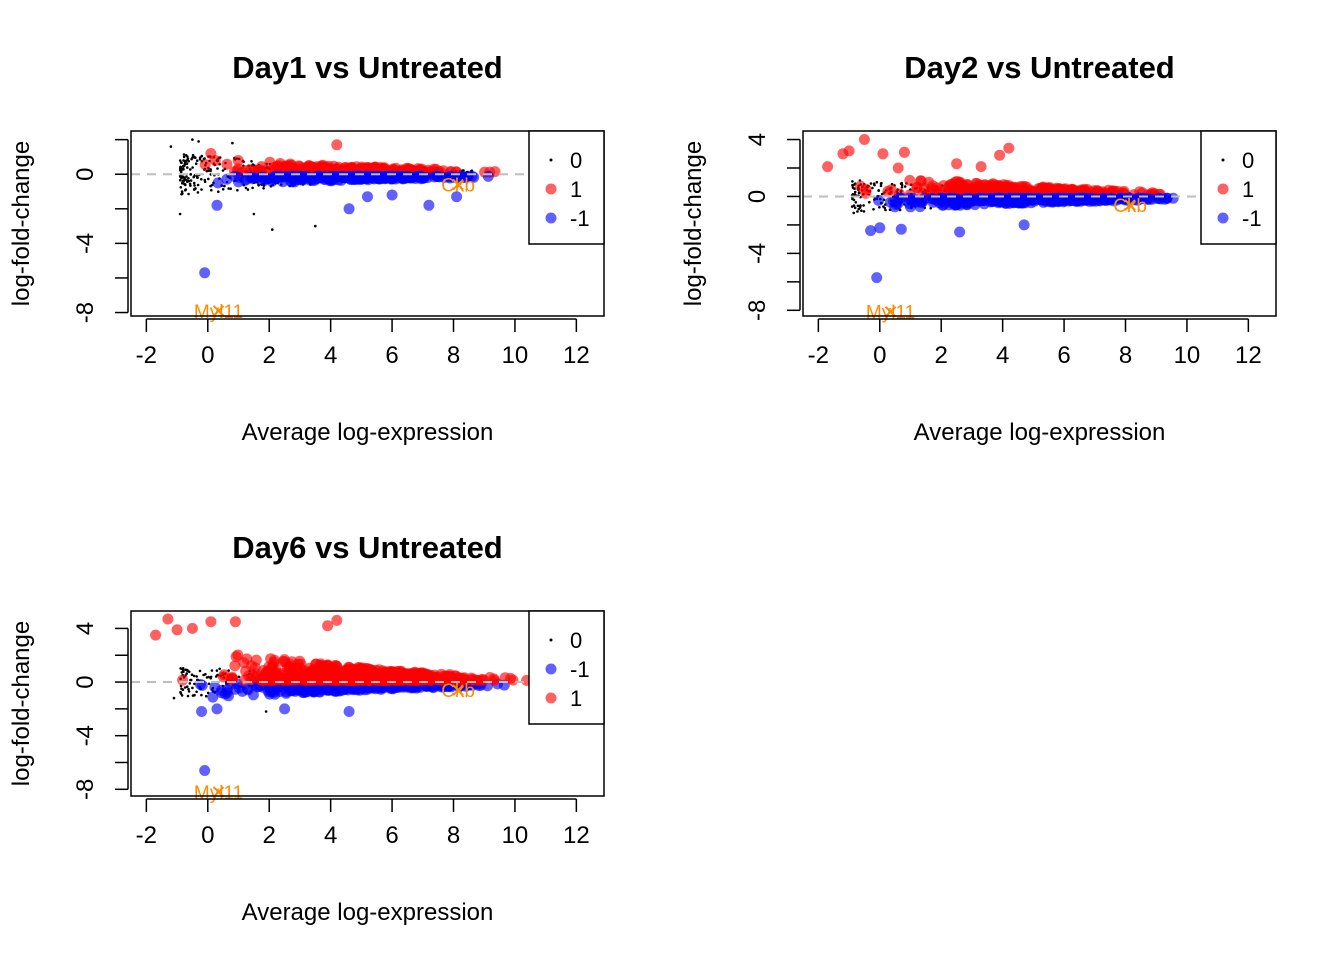  What do you see at coordinates (941, 355) in the screenshot?
I see `x-tick-label: 2` at bounding box center [941, 355].